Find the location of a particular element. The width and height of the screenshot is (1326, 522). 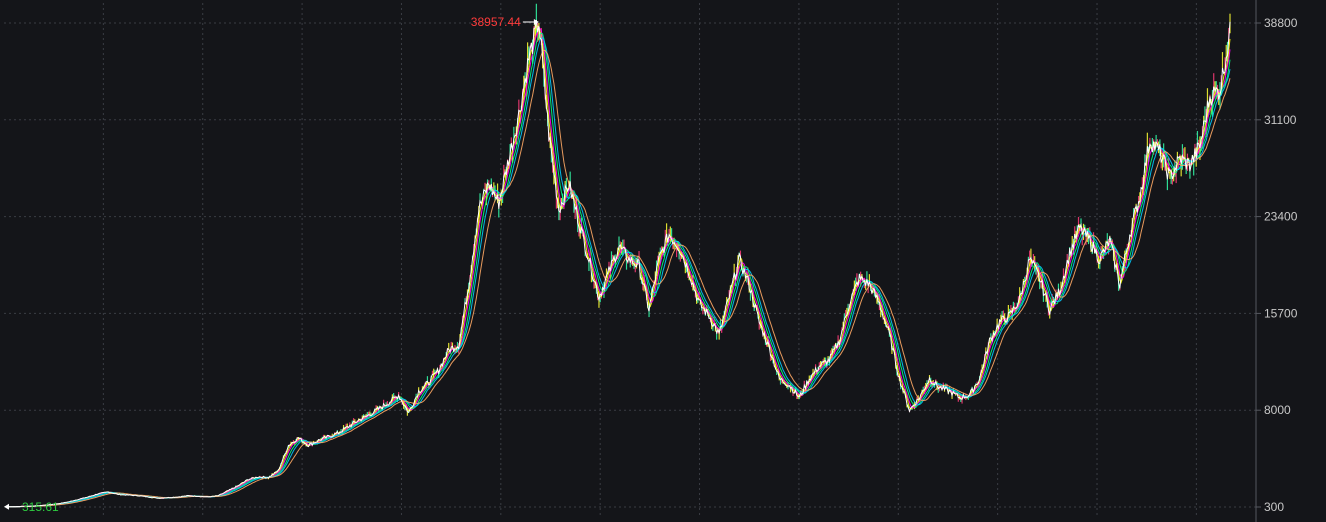

y-tick-label: 300 is located at coordinates (1274, 507).